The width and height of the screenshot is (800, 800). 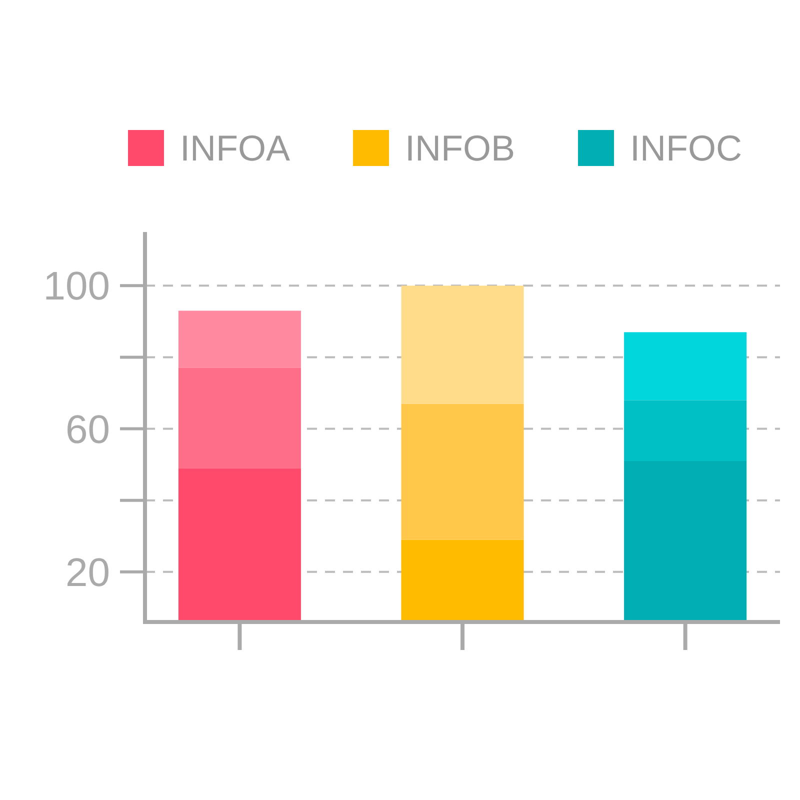 I want to click on legend-label: INFOC, so click(x=686, y=148).